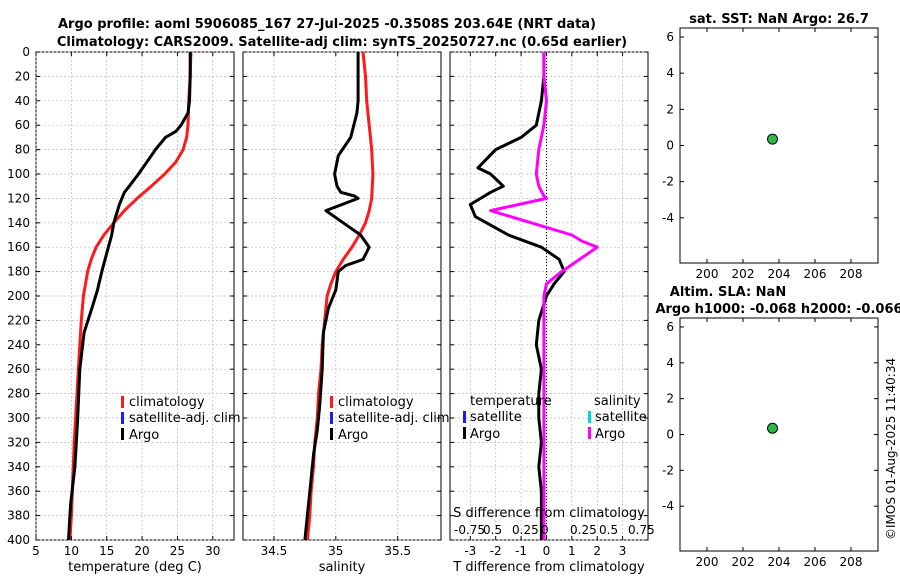 The height and width of the screenshot is (580, 900). I want to click on y-tick-label: 320, so click(18, 442).